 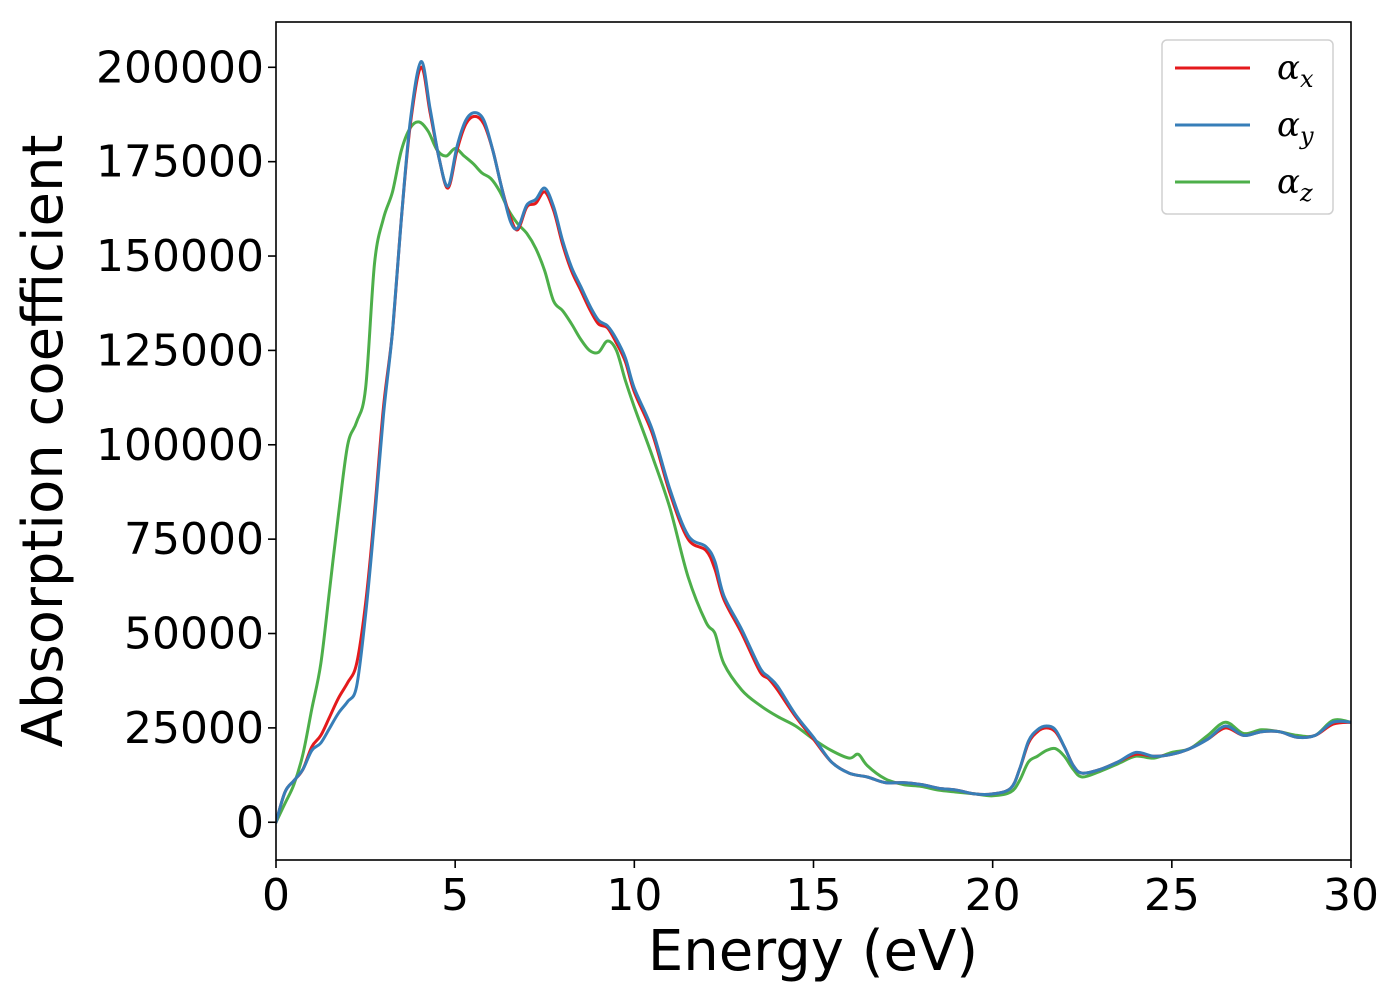 What do you see at coordinates (1172, 895) in the screenshot?
I see `x-tick-label: 25` at bounding box center [1172, 895].